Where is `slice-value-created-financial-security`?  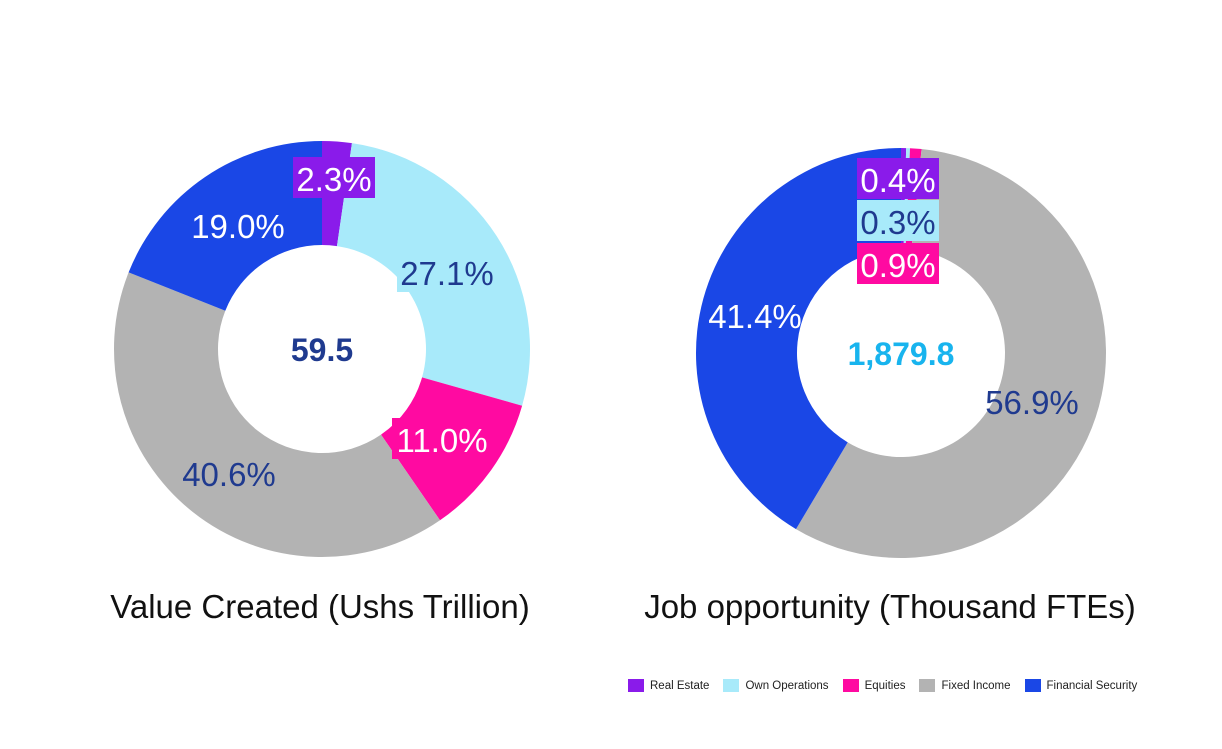 slice-value-created-financial-security is located at coordinates (225, 226).